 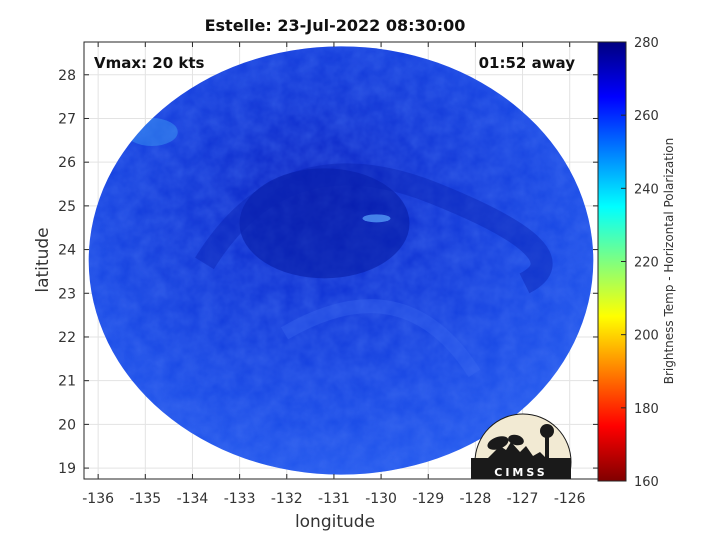 What do you see at coordinates (67, 207) in the screenshot?
I see `y-tick-label: 25` at bounding box center [67, 207].